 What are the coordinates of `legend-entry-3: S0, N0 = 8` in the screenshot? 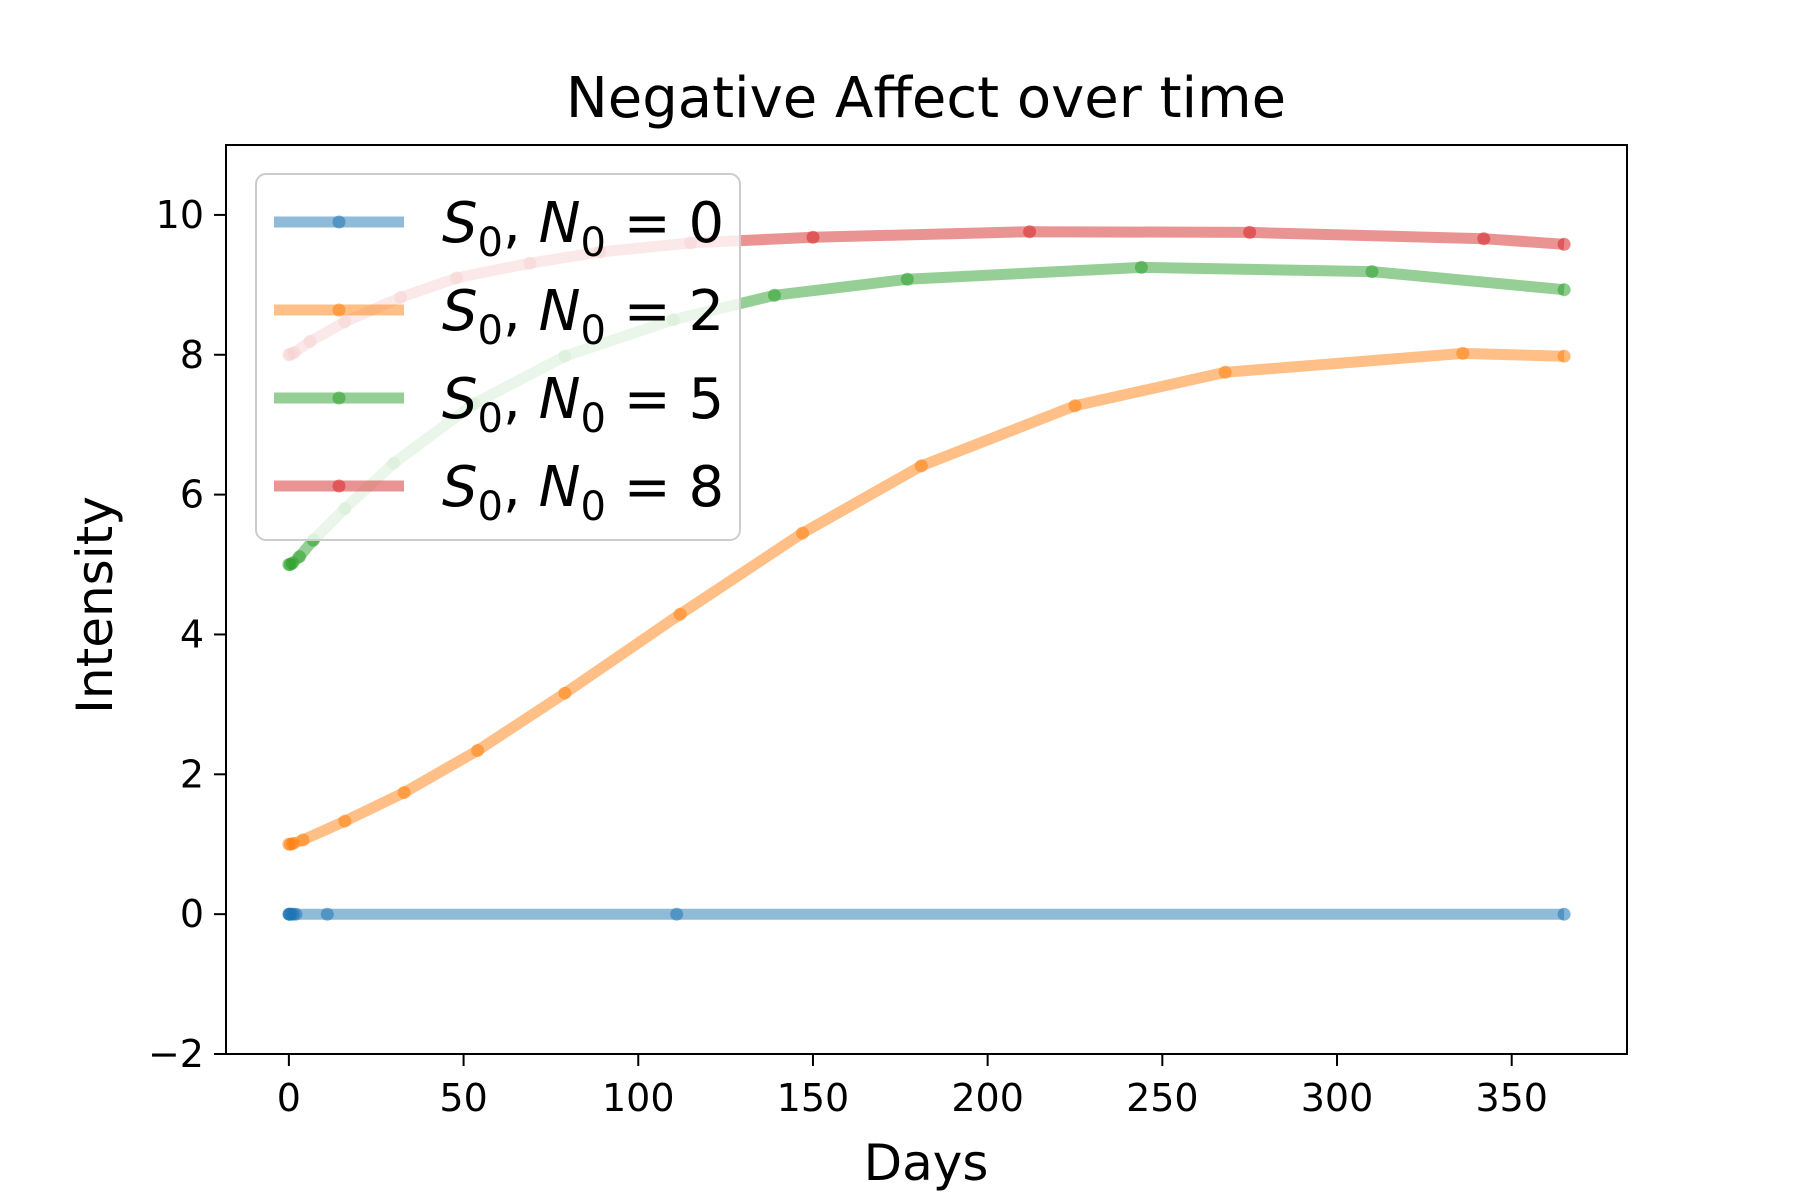 It's located at (499, 492).